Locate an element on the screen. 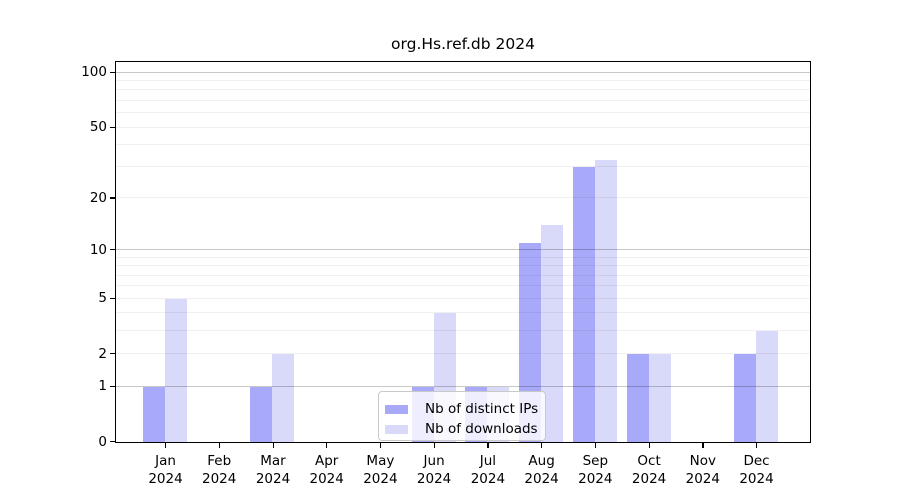 The width and height of the screenshot is (900, 500). bar-downloads-oct is located at coordinates (659, 398).